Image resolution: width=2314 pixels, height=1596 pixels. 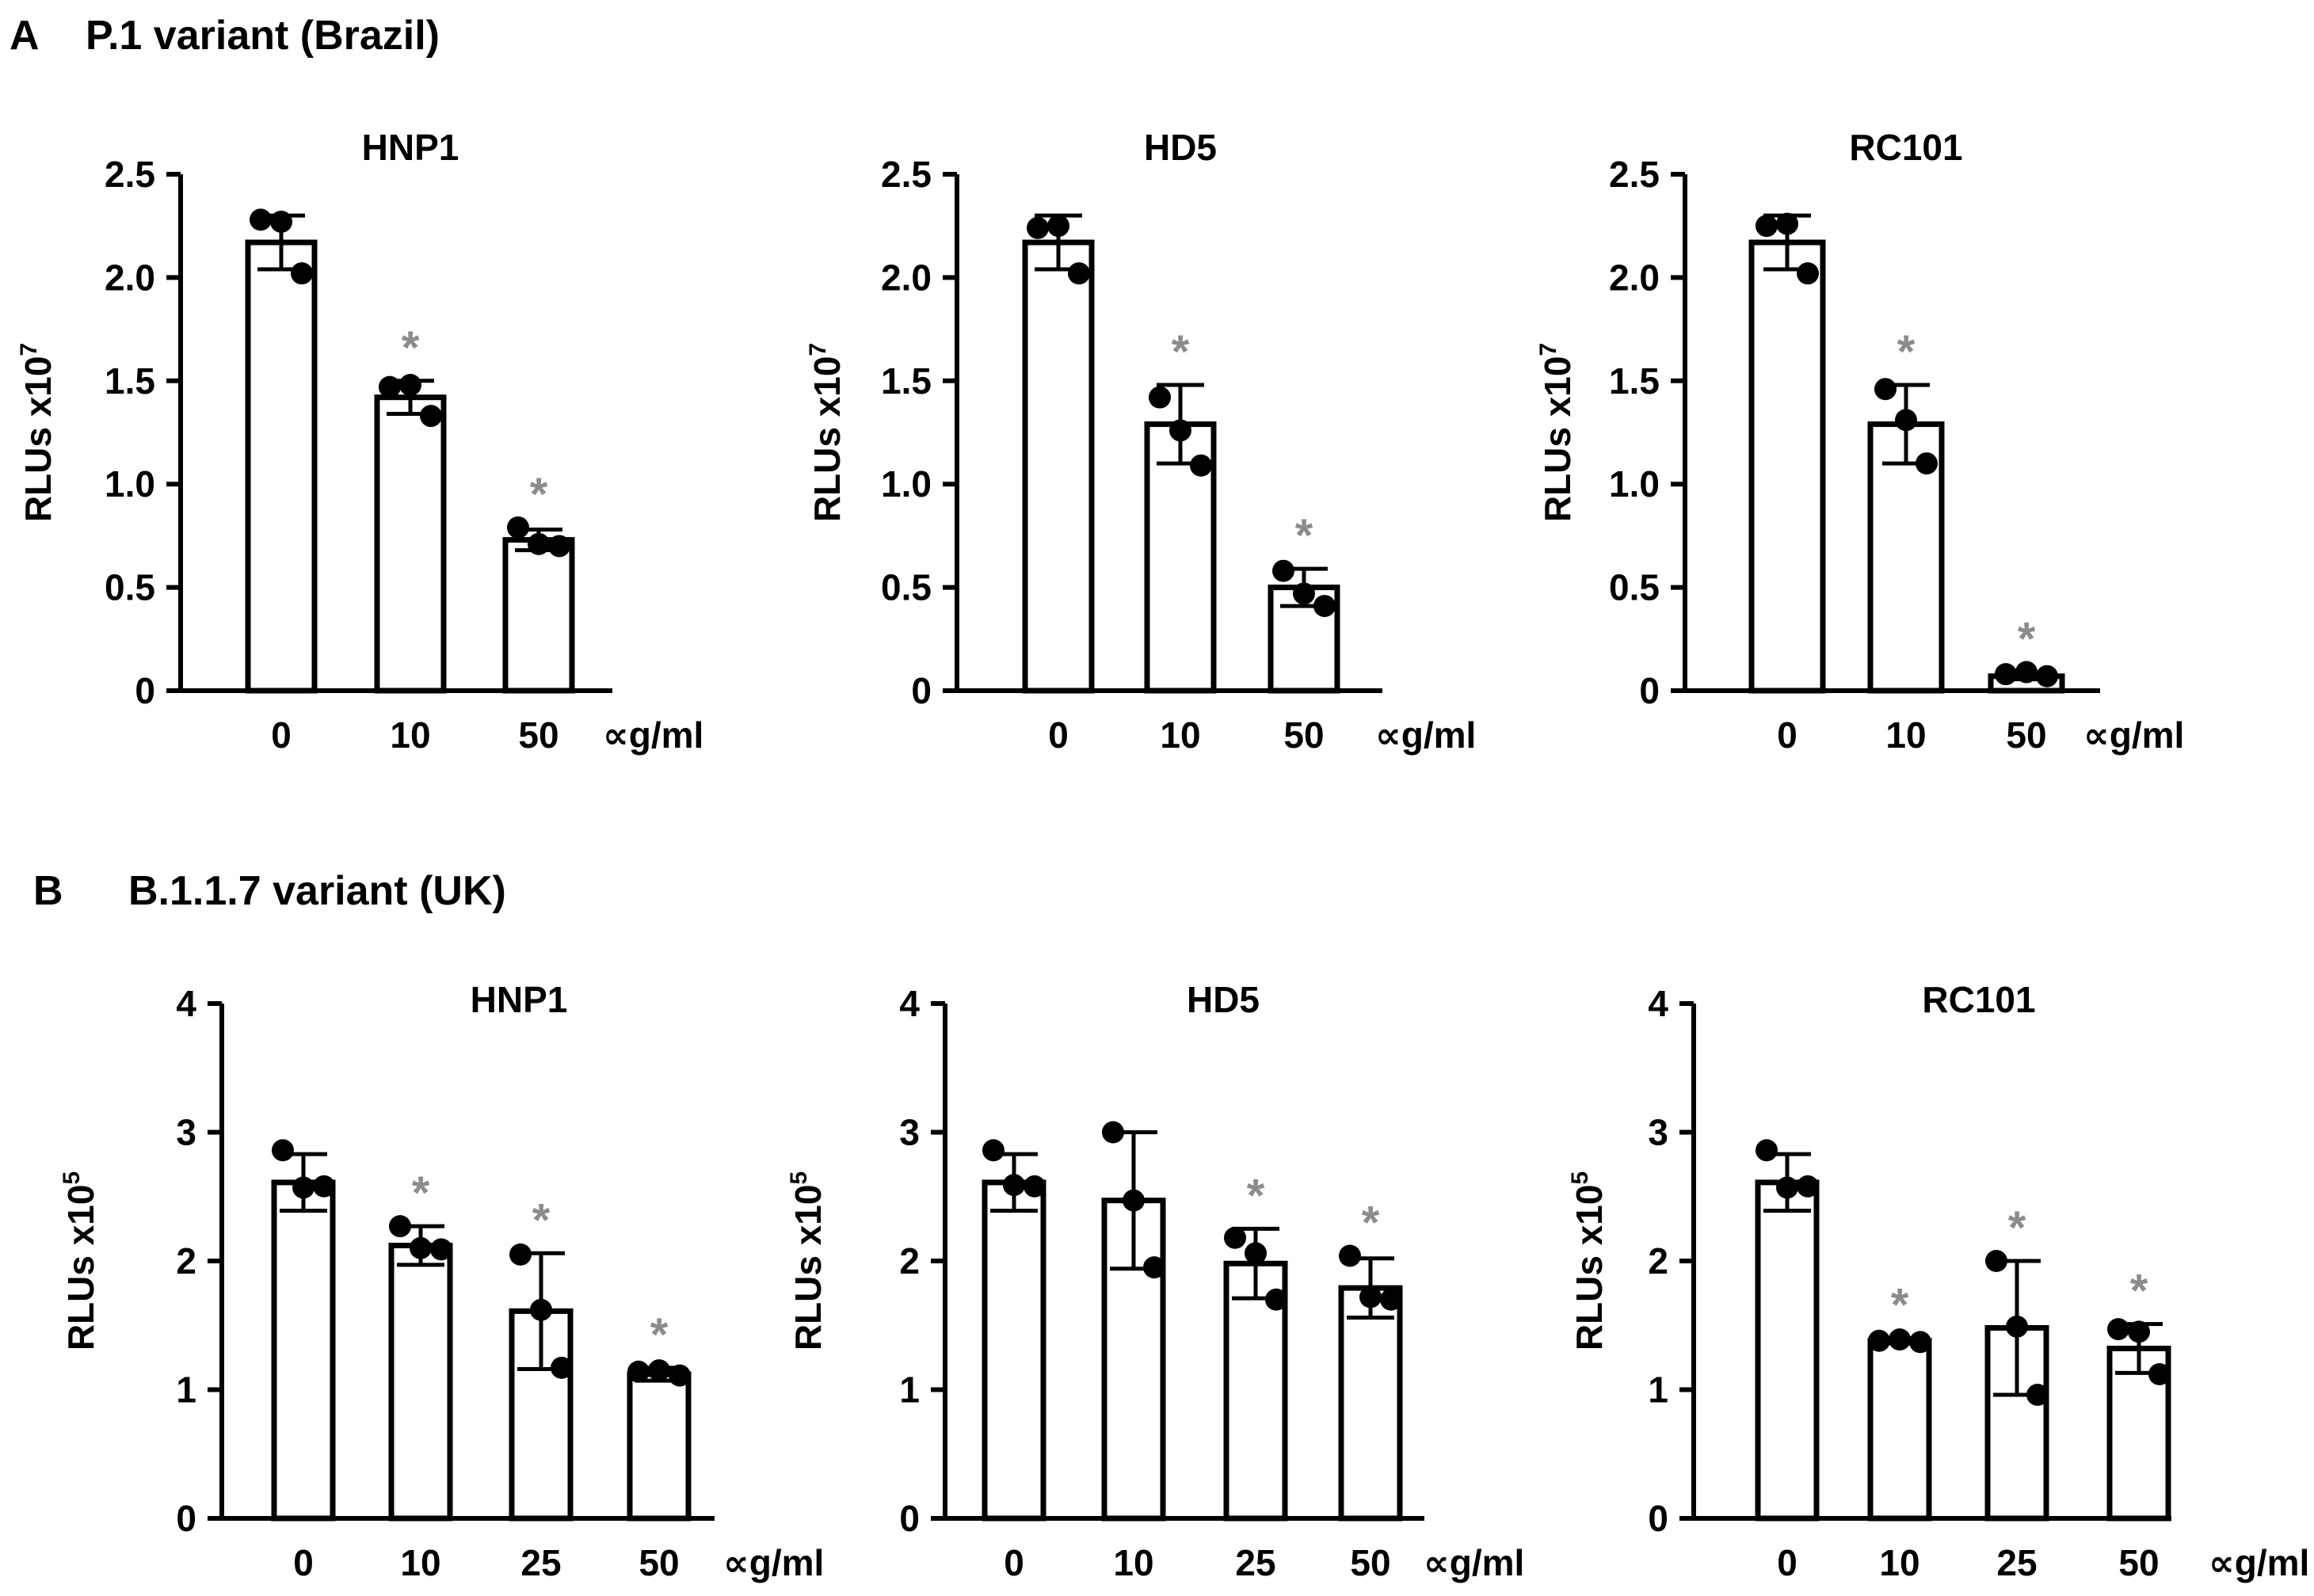 What do you see at coordinates (48, 891) in the screenshot?
I see `panel-b-letter: B` at bounding box center [48, 891].